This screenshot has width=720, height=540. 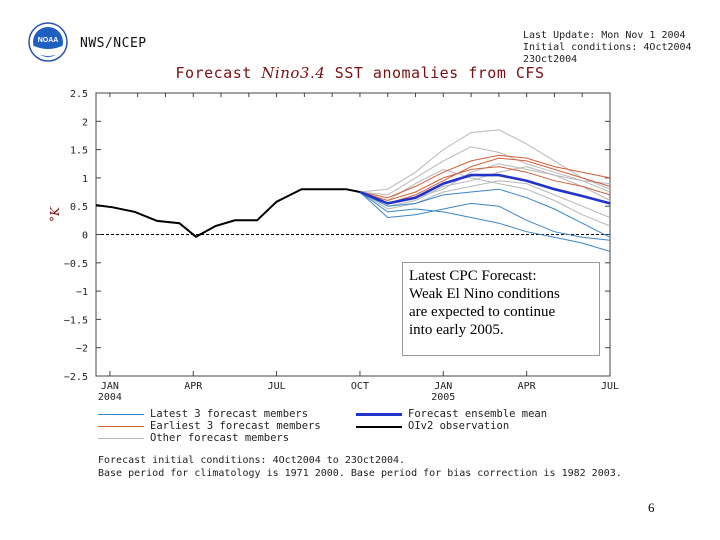 I want to click on forecast-members, so click(x=485, y=190).